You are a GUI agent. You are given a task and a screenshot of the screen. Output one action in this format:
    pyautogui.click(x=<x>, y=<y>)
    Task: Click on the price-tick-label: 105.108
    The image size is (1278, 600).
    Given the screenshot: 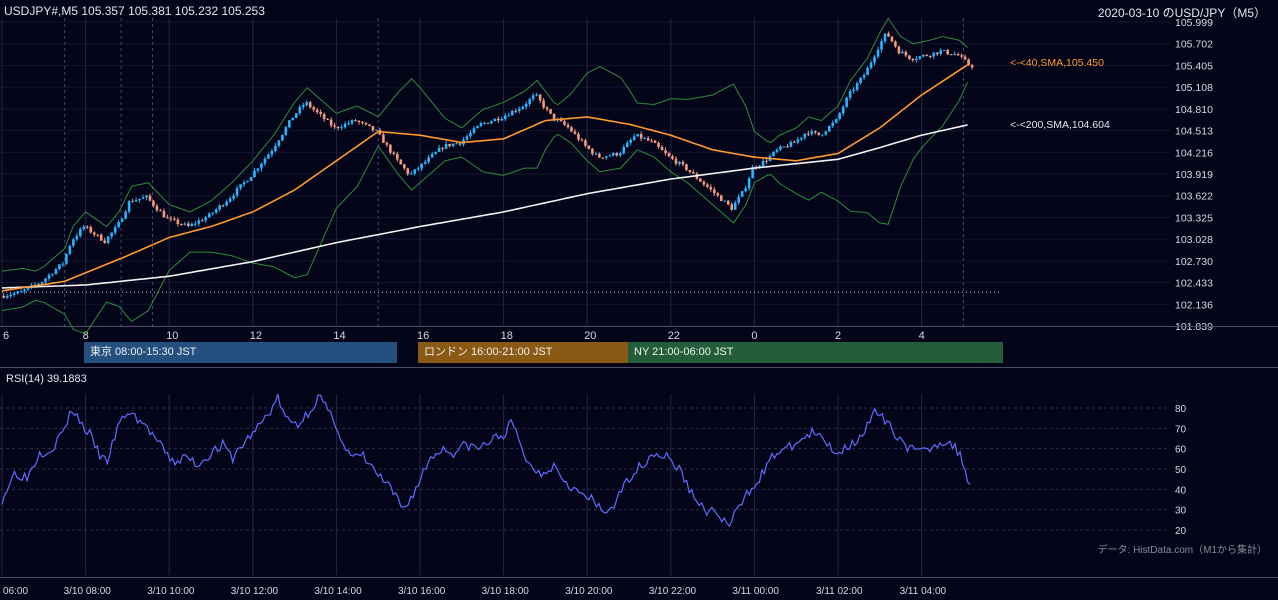 What is the action you would take?
    pyautogui.click(x=1194, y=88)
    